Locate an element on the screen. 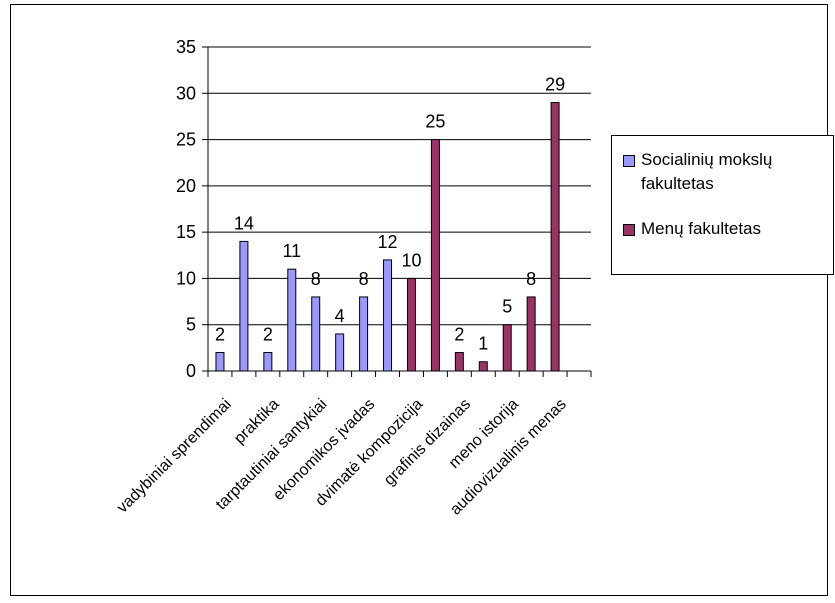  y-tick-label: 0 is located at coordinates (191, 371).